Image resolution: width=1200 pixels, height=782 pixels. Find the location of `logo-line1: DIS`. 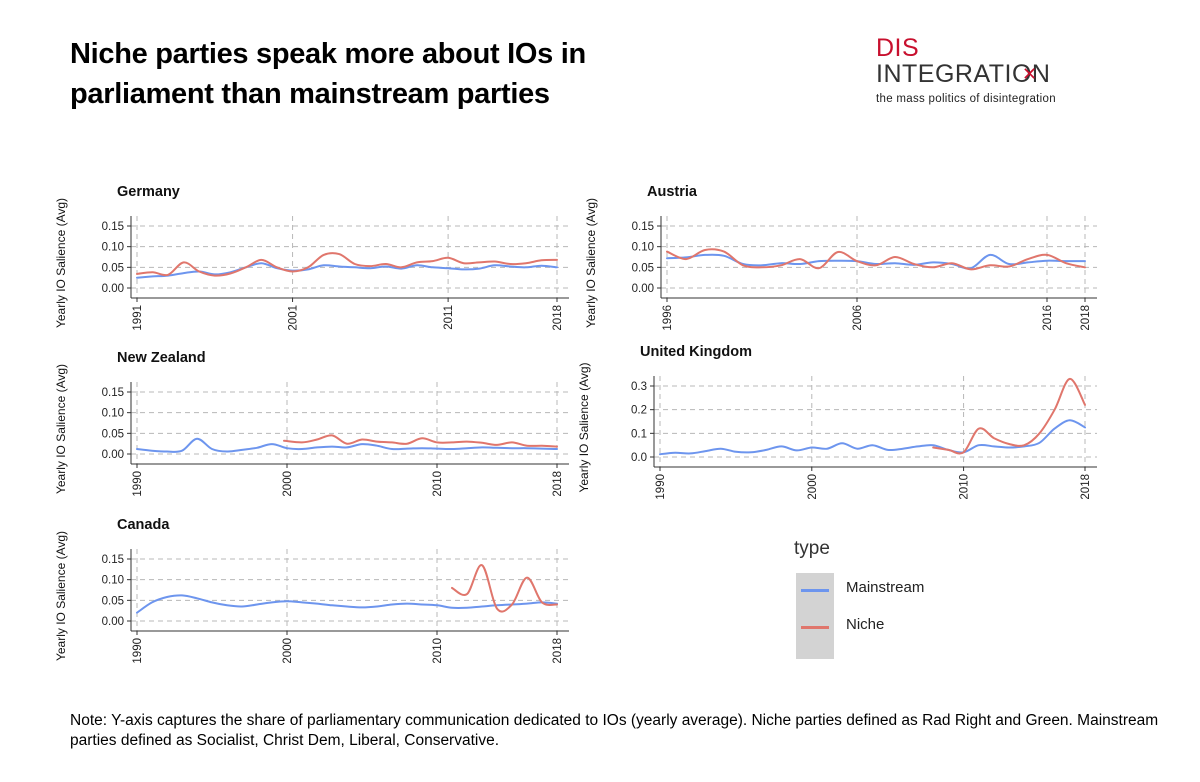

logo-line1: DIS is located at coordinates (898, 48).